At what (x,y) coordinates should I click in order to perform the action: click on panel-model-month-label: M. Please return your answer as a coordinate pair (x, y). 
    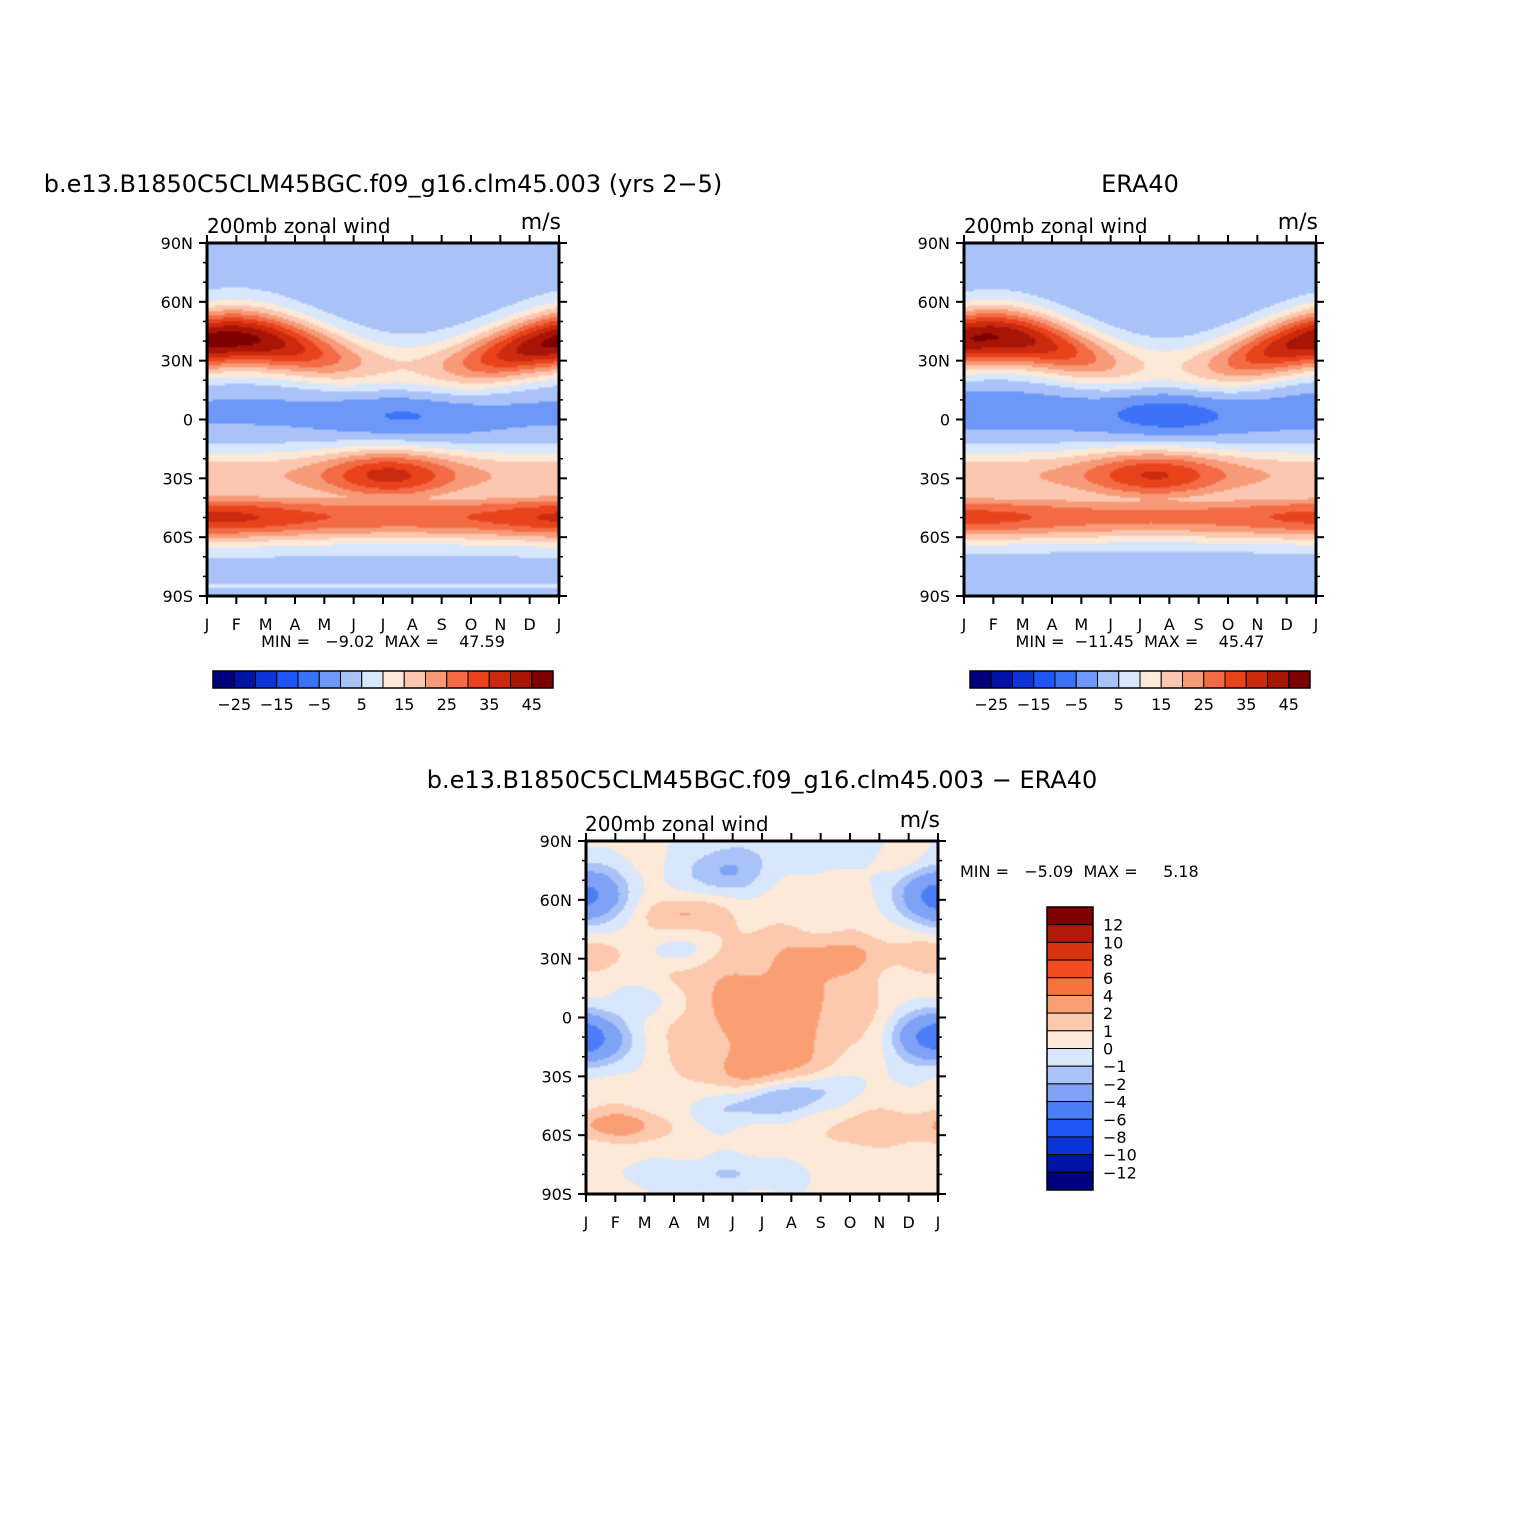
    Looking at the image, I should click on (324, 624).